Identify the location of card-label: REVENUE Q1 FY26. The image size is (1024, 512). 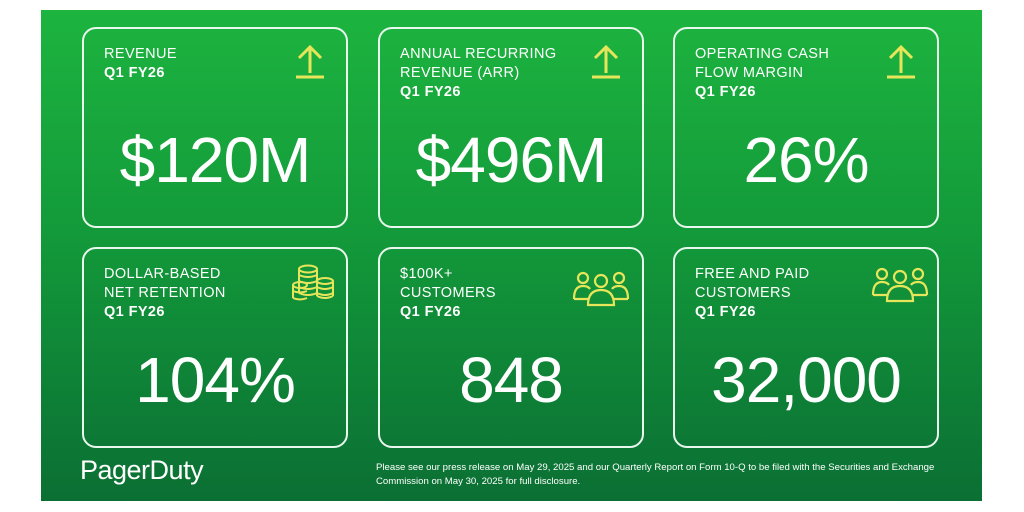
(140, 64).